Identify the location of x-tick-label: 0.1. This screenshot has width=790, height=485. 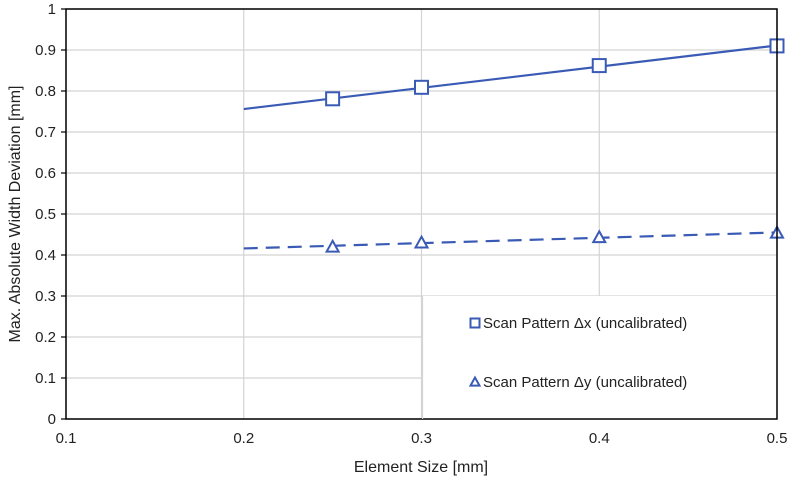
(66, 438).